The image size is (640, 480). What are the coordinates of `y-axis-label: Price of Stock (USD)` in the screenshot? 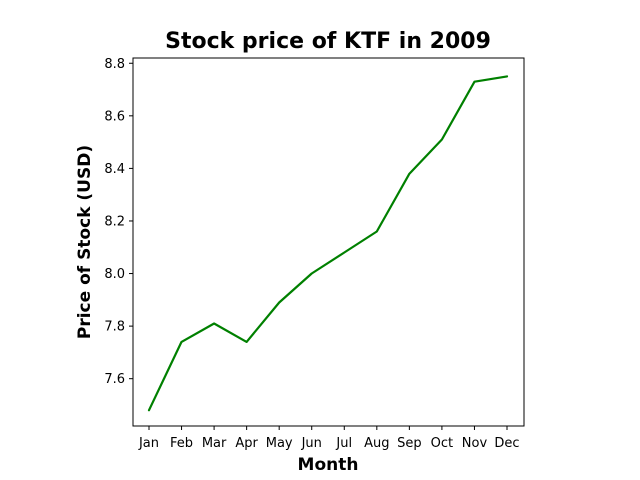 It's located at (85, 242).